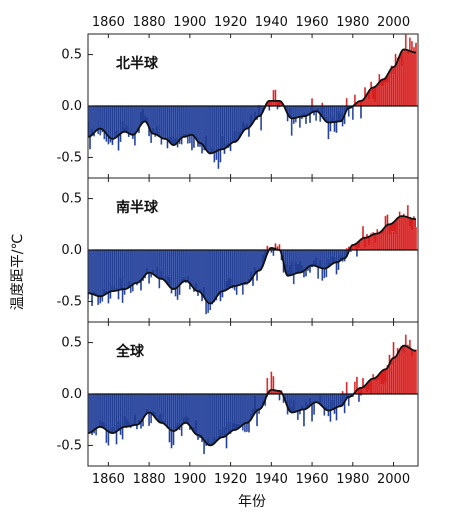 This screenshot has width=450, height=516. Describe the element at coordinates (137, 207) in the screenshot. I see `panel-label: 南半球` at that location.